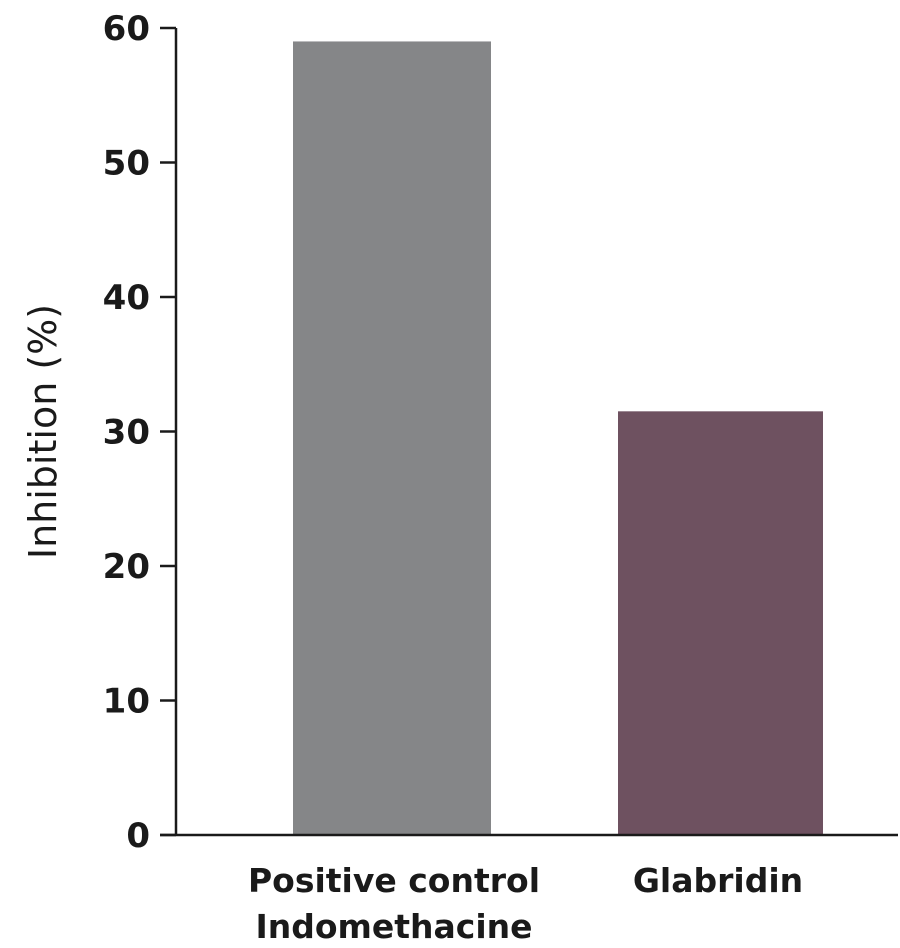  I want to click on y-tick-label: 30, so click(126, 433).